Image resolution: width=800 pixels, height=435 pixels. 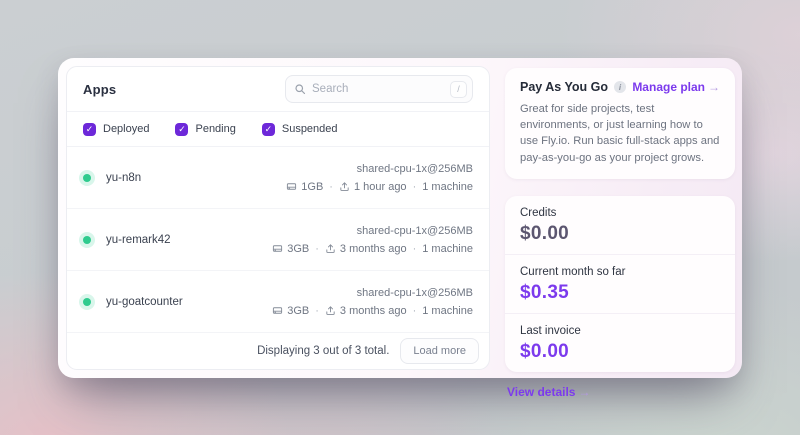 I want to click on manage-plan-label: Manage plan, so click(x=668, y=87).